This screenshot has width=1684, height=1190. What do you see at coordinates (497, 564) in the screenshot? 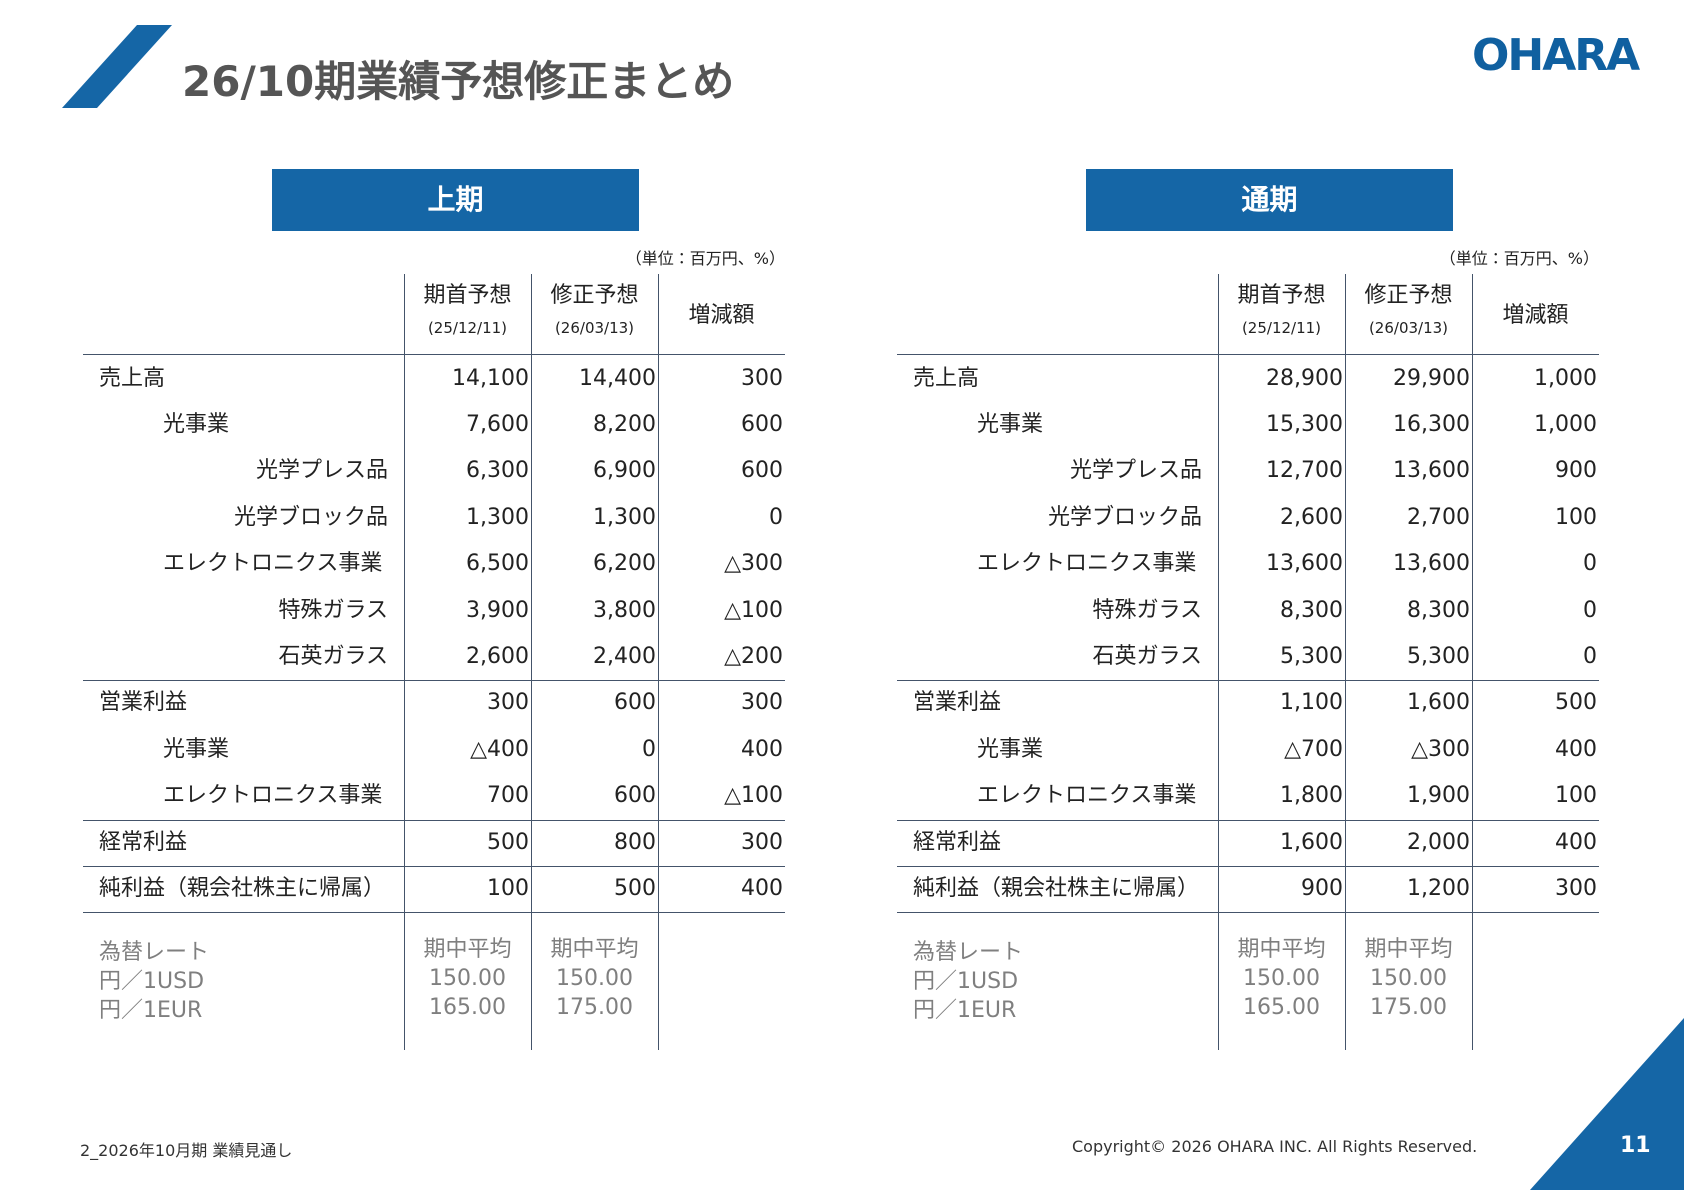
I see `value: 6,500` at bounding box center [497, 564].